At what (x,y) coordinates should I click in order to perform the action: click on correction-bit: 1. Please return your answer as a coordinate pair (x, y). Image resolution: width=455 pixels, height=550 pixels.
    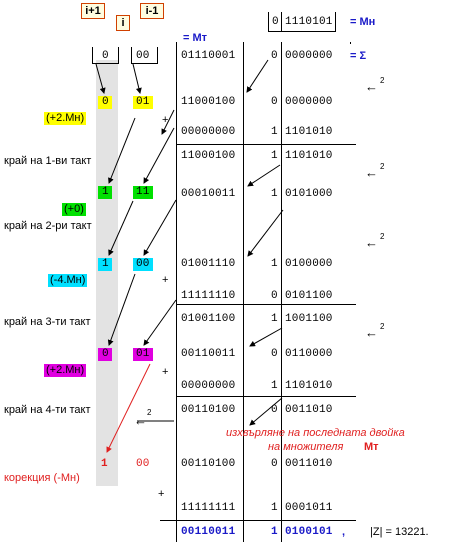
    Looking at the image, I should click on (104, 464).